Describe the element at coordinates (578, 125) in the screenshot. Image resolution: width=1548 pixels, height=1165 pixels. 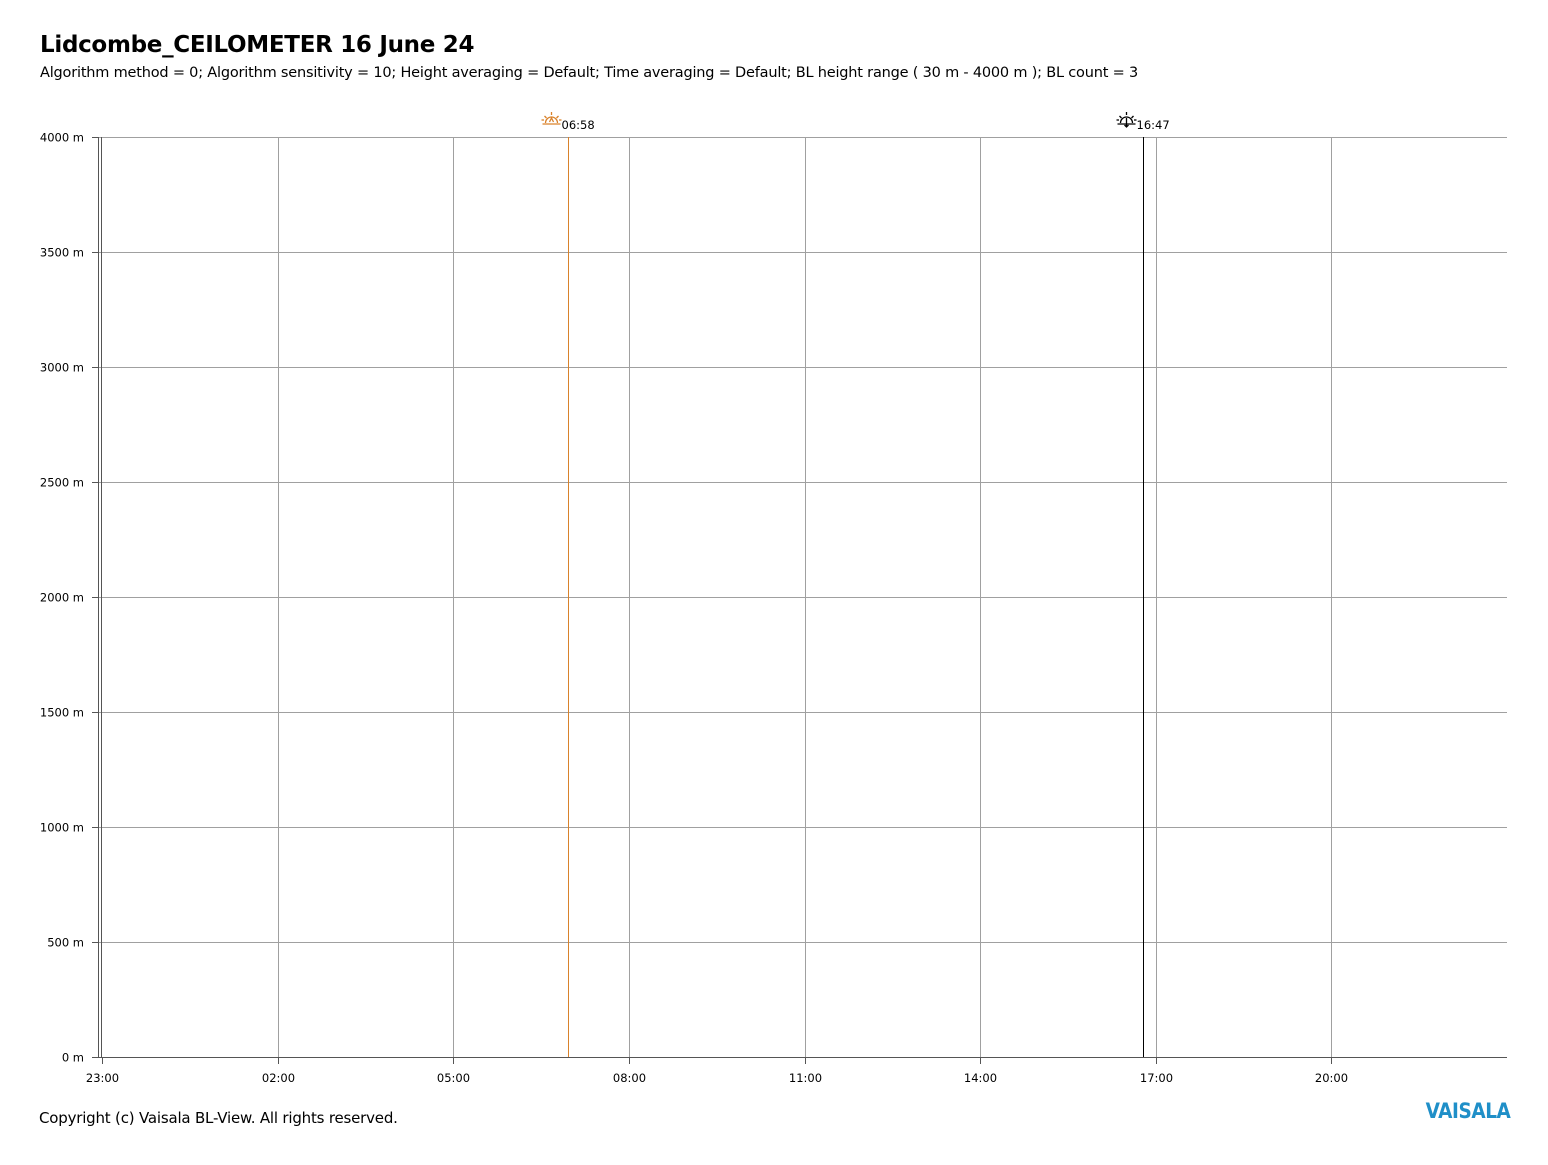
I see `sunrise-time-label: 06:58` at that location.